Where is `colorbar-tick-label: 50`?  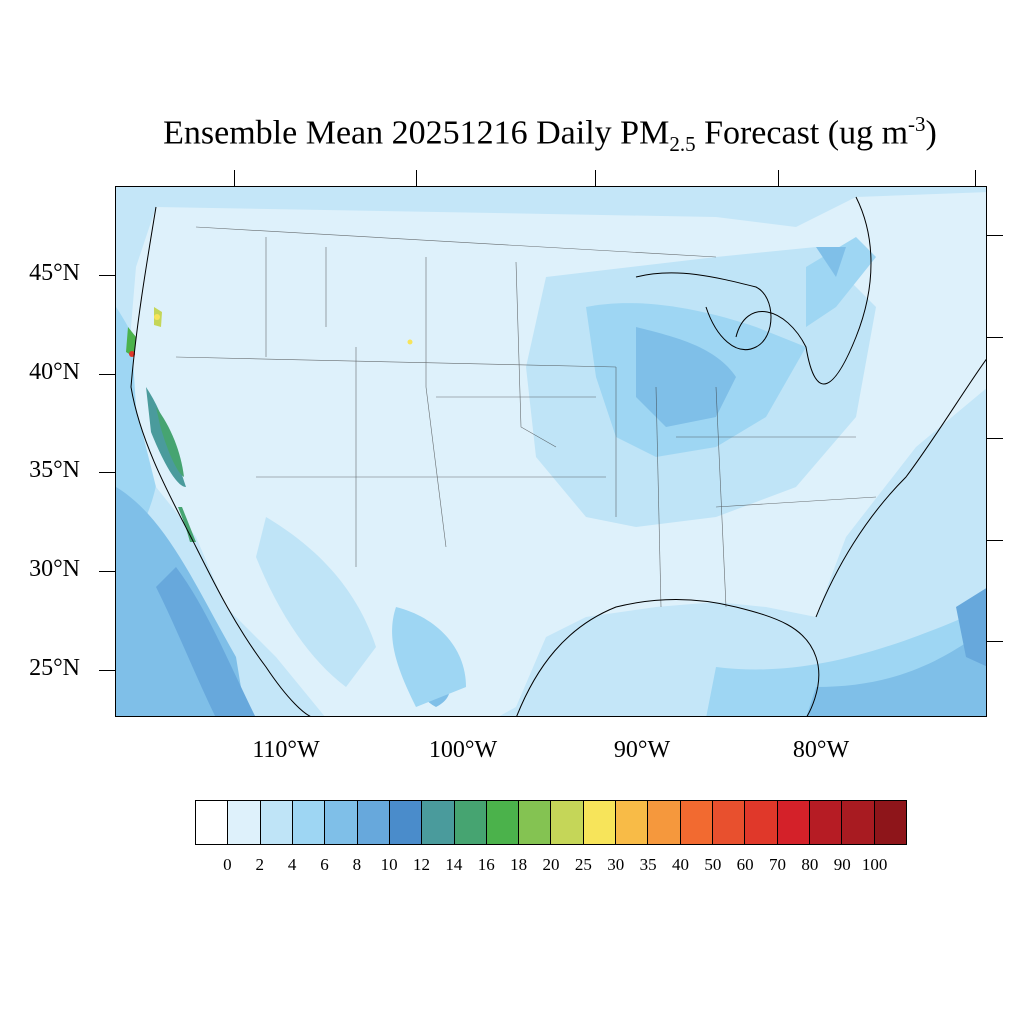 colorbar-tick-label: 50 is located at coordinates (713, 864).